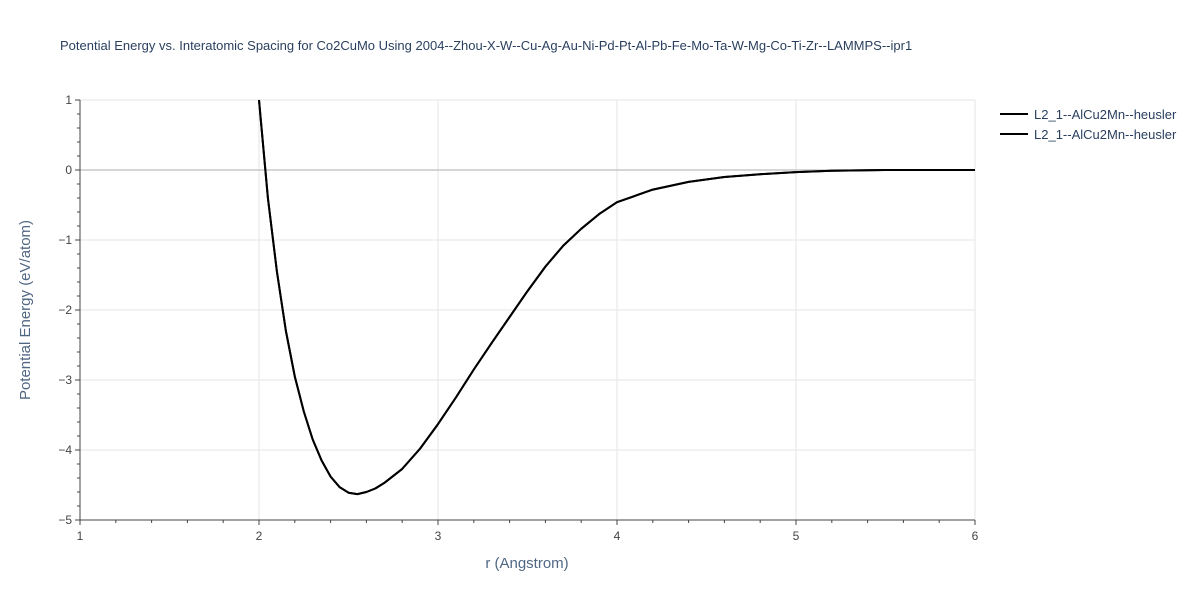 The height and width of the screenshot is (600, 1200). Describe the element at coordinates (65, 380) in the screenshot. I see `y-tick-label: −3` at that location.